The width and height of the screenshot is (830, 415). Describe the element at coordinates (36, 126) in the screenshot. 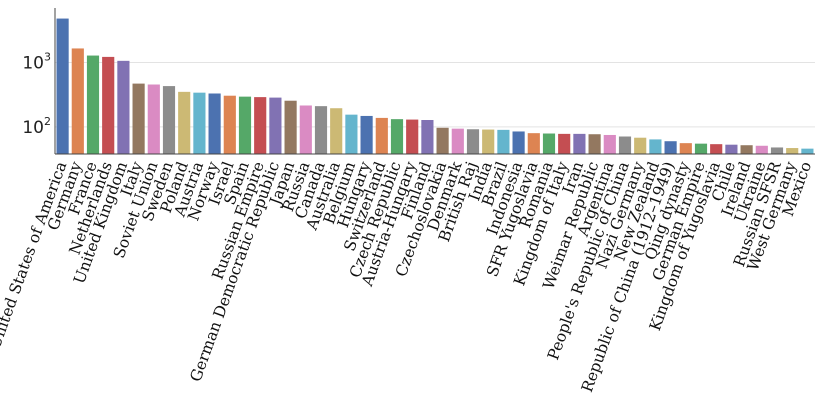

I see `y-tick-label: 10²` at that location.